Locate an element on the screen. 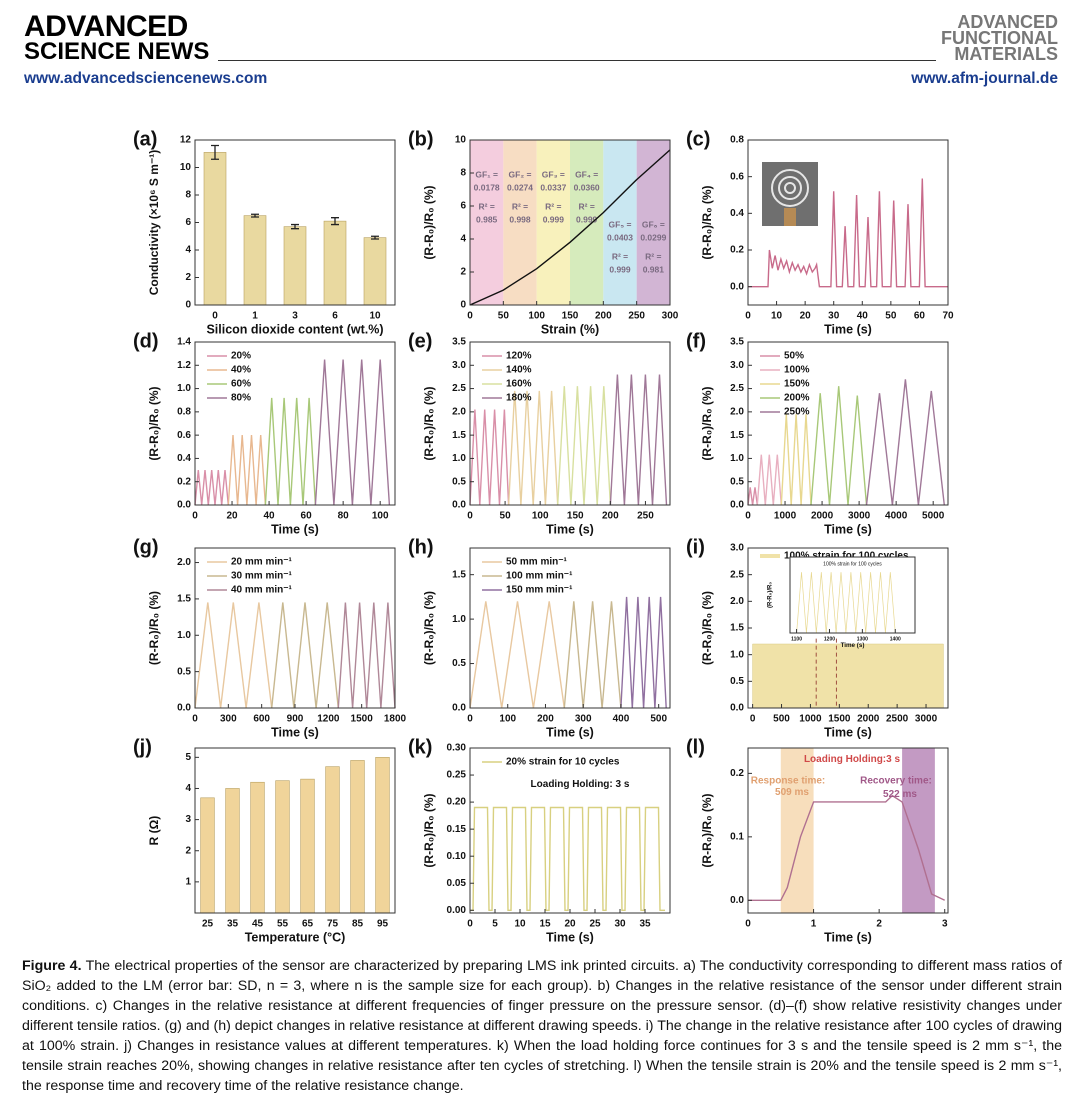 The width and height of the screenshot is (1080, 1108). band-label: 0.981 is located at coordinates (654, 269).